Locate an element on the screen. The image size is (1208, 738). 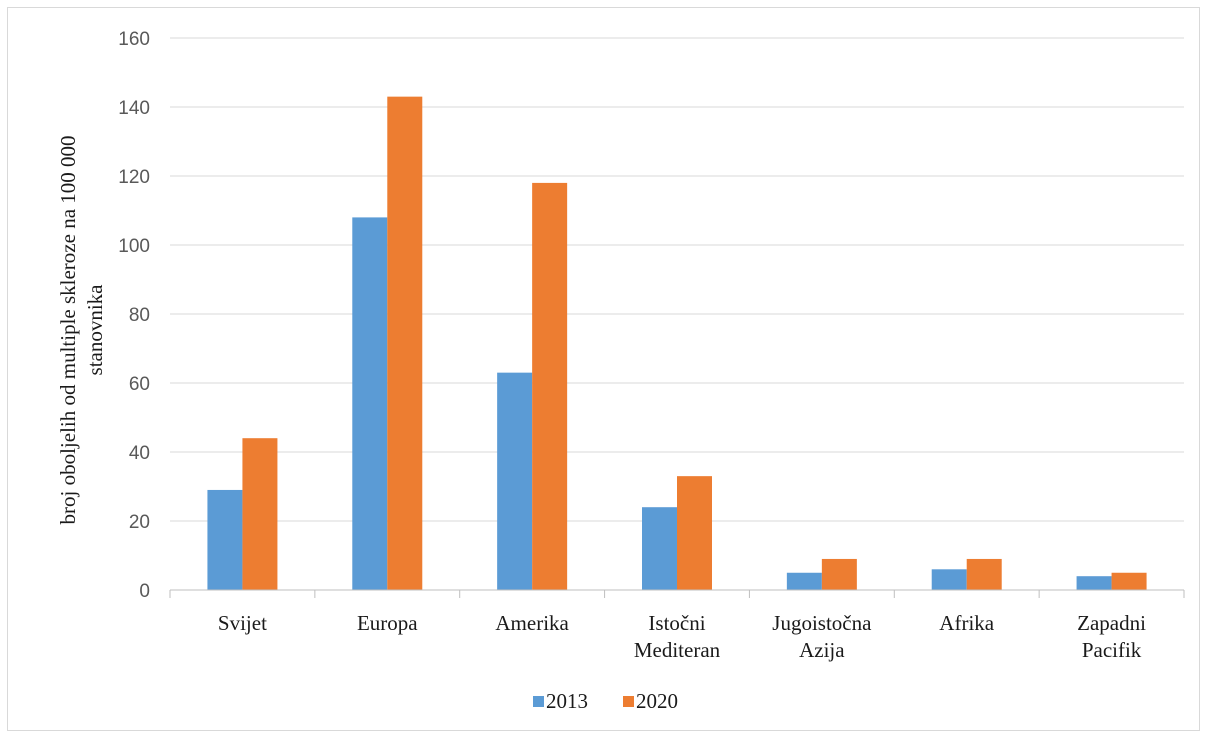
y-tick-label-40: 40 is located at coordinates (139, 453).